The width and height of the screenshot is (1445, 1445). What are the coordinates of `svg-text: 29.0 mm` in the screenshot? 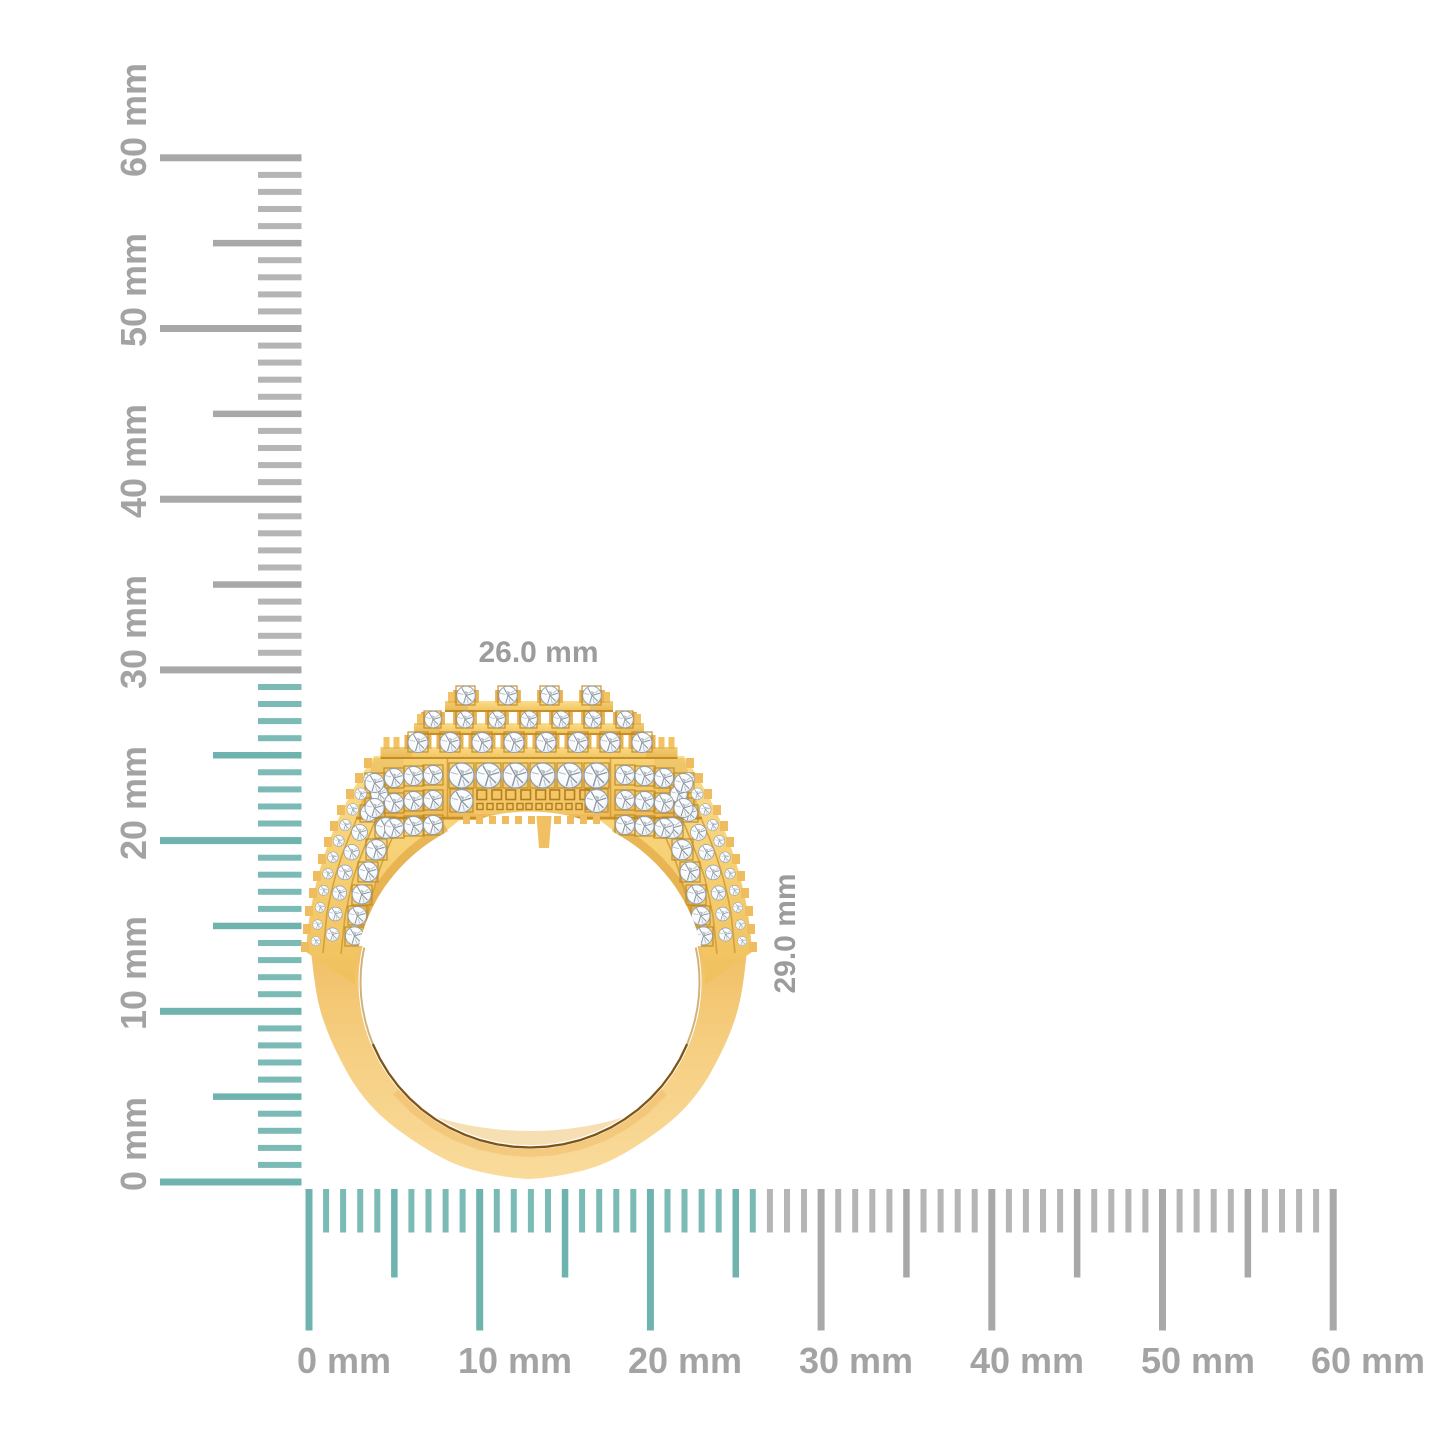 It's located at (785, 933).